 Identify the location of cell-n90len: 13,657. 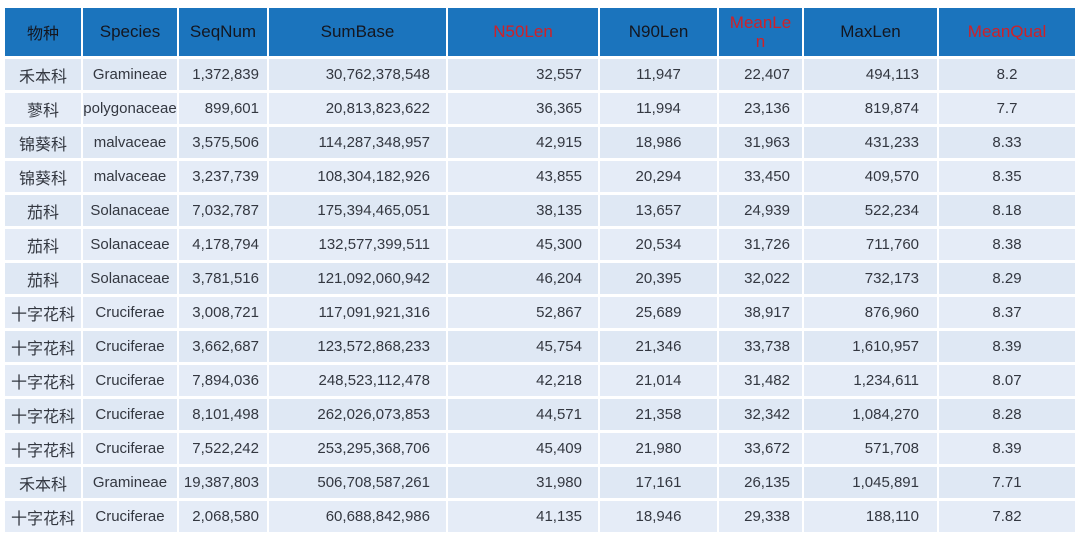
(658, 210).